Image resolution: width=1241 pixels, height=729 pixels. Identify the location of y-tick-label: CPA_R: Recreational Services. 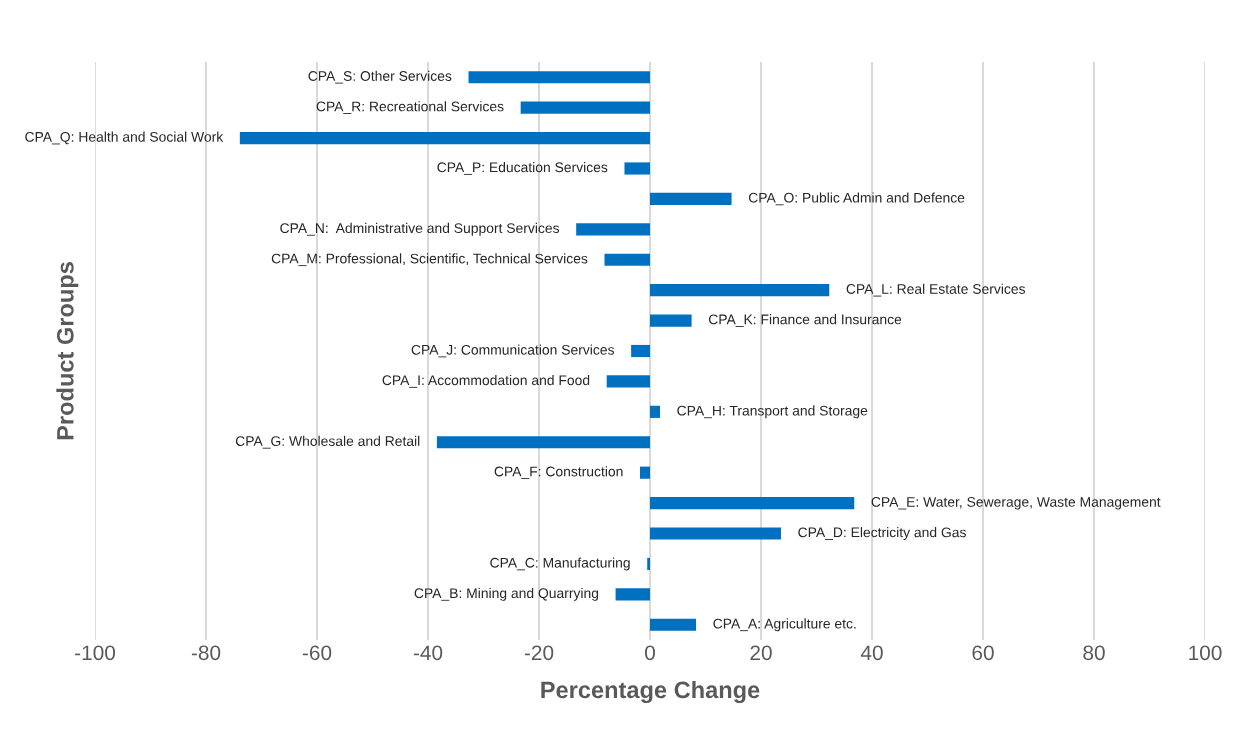
(410, 107).